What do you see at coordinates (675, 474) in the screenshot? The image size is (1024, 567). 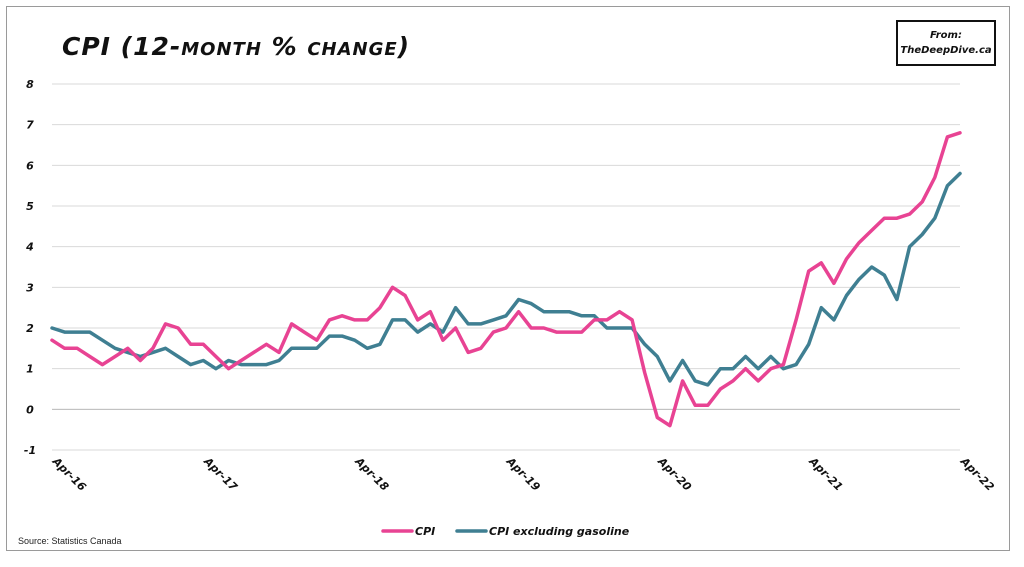 I see `x-tick-label: Apr-20` at bounding box center [675, 474].